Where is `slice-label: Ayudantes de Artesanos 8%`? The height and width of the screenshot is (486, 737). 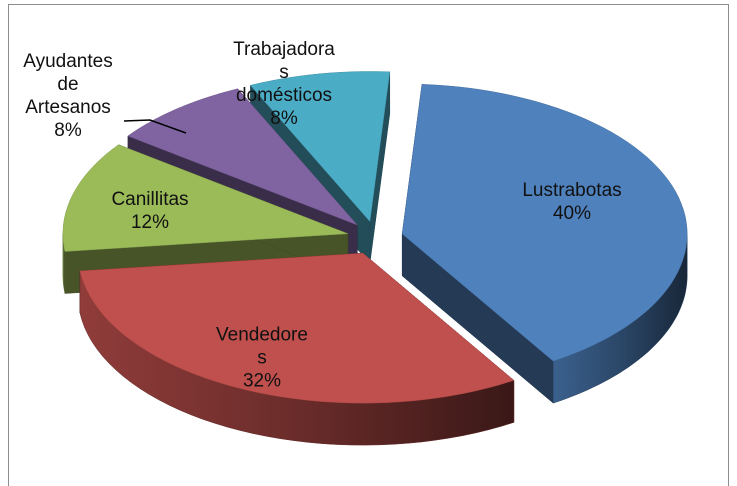
slice-label: Ayudantes de Artesanos 8% is located at coordinates (68, 96).